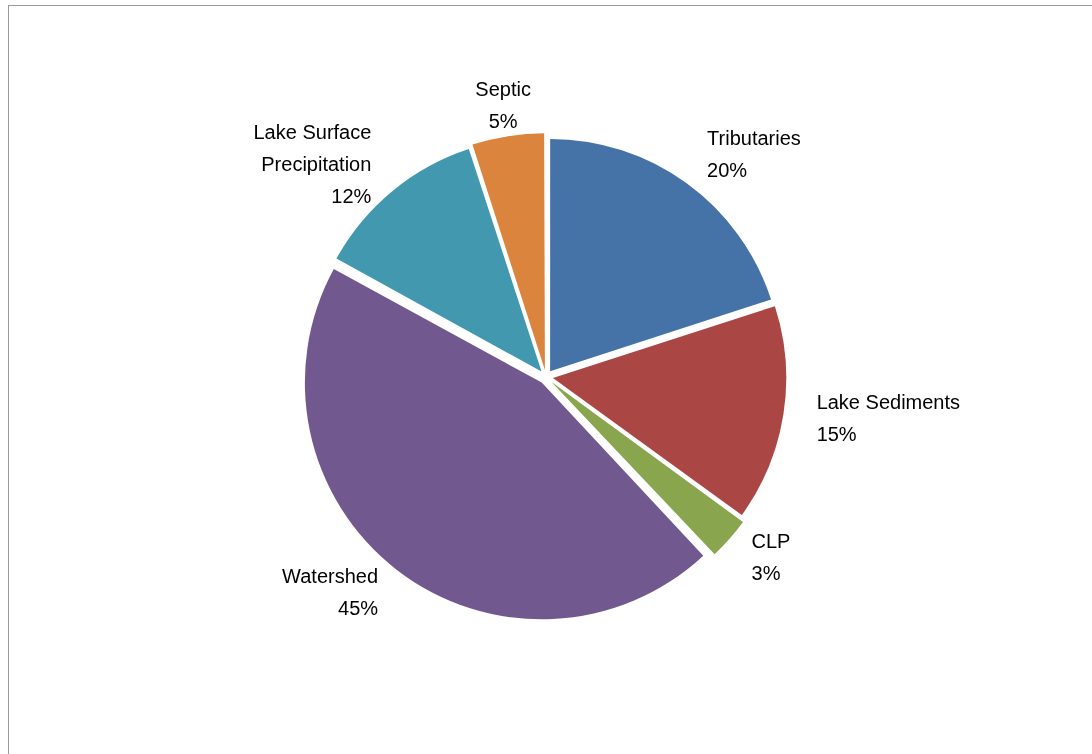  I want to click on data-label: 20%, so click(727, 169).